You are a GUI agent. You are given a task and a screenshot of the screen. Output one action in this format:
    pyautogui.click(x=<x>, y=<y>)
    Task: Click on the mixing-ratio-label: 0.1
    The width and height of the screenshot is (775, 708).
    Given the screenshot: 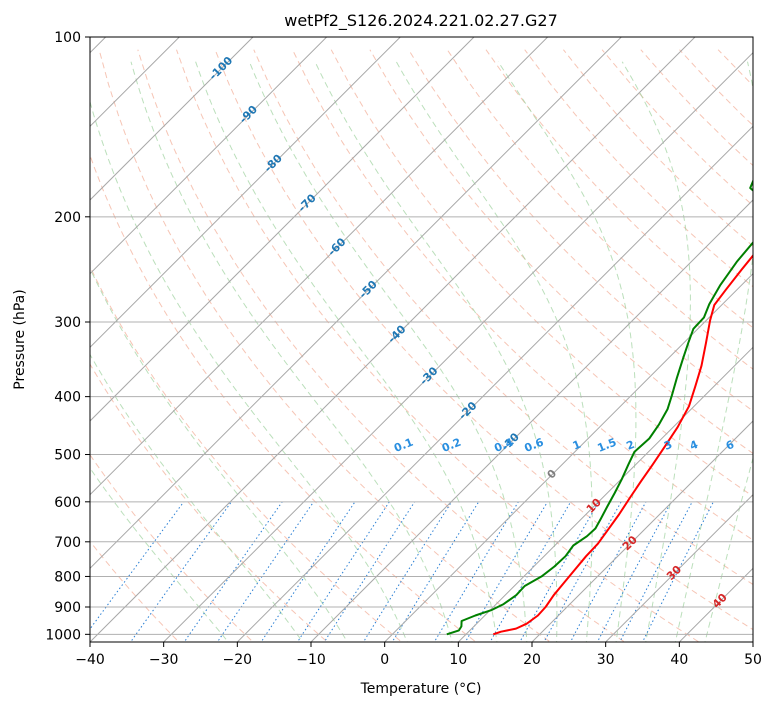 What is the action you would take?
    pyautogui.click(x=403, y=445)
    